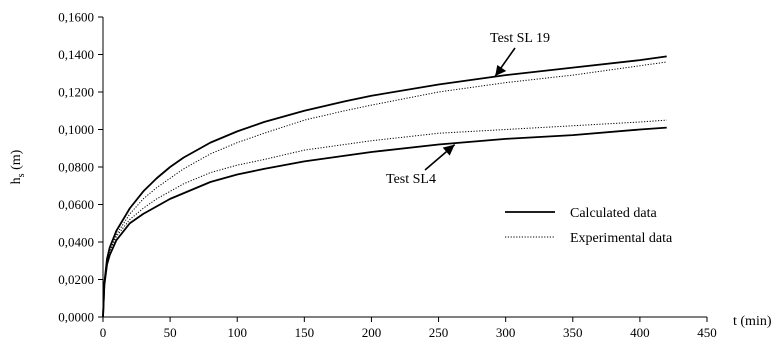 The width and height of the screenshot is (774, 346). I want to click on x-axis-label: t (min), so click(752, 321).